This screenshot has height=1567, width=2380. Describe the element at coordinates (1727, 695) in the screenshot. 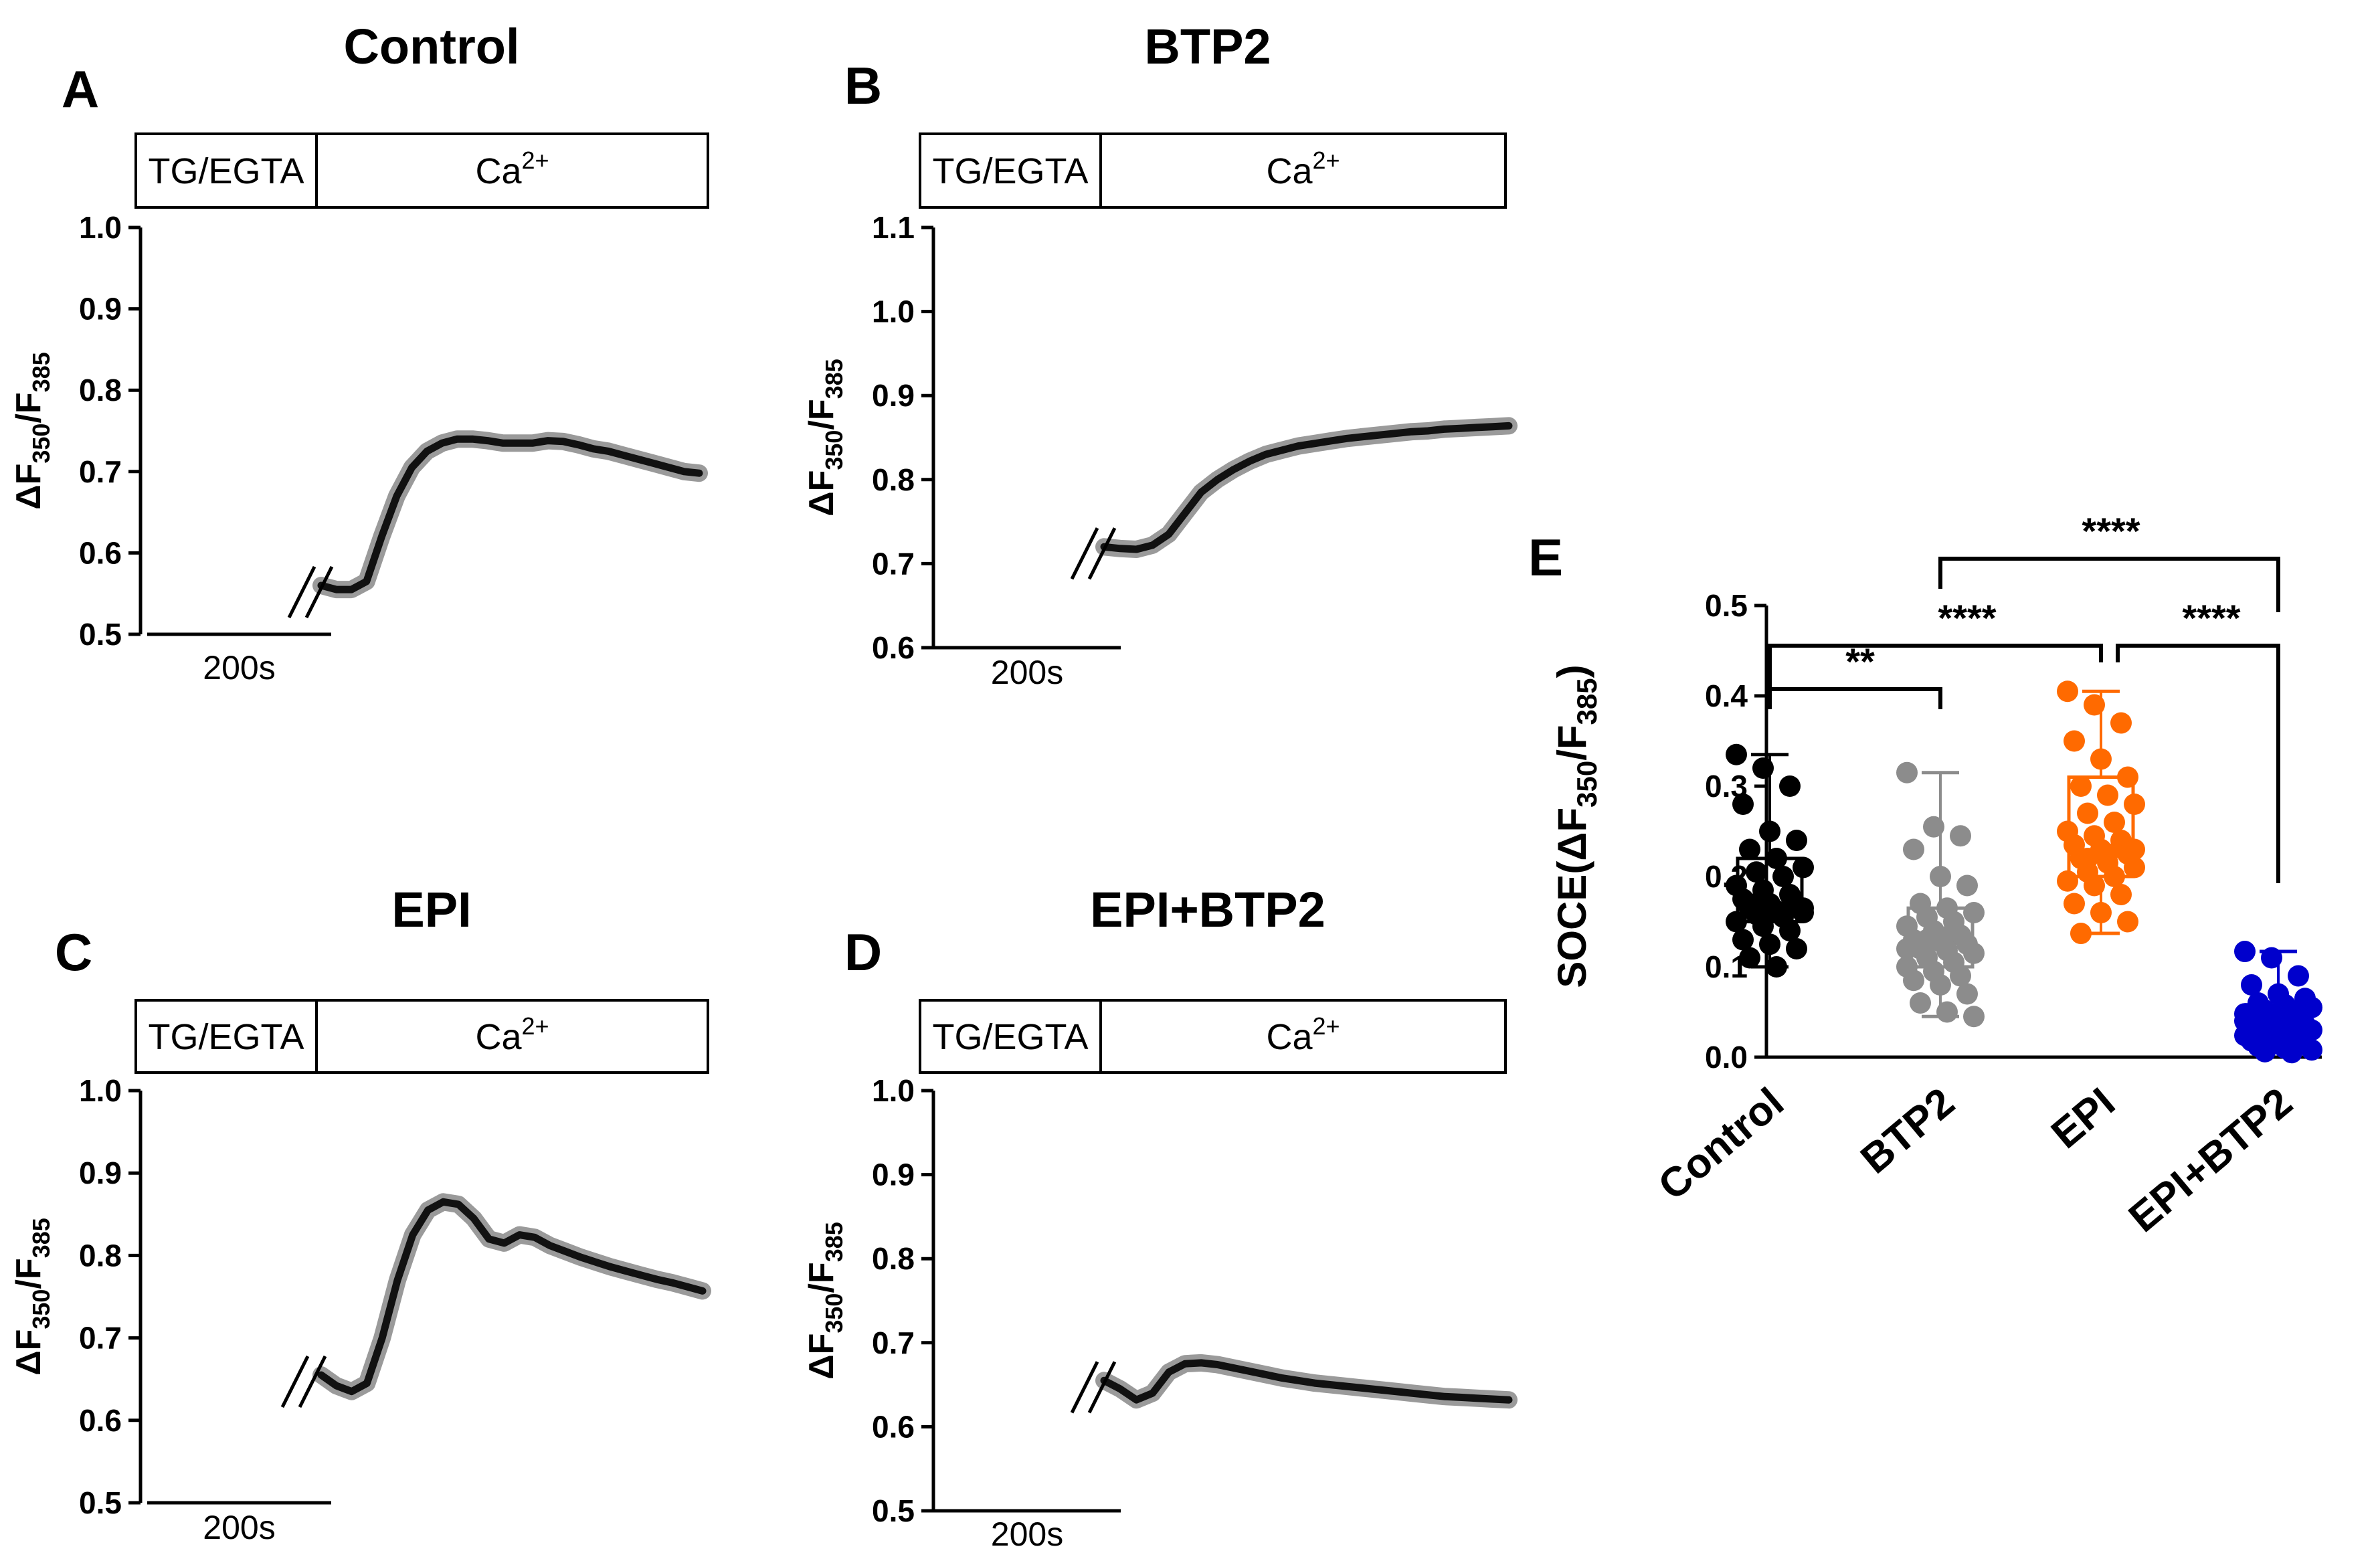

I see `y-tick-label: 0.4` at that location.